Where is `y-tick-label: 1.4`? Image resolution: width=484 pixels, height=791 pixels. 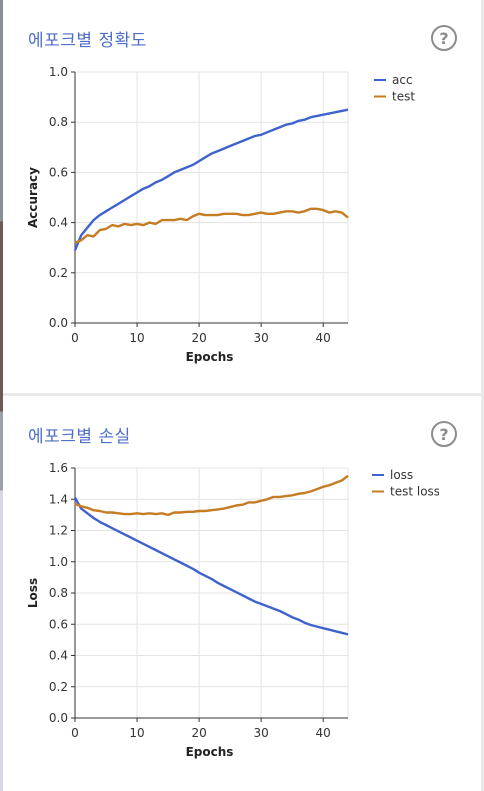 y-tick-label: 1.4 is located at coordinates (58, 499).